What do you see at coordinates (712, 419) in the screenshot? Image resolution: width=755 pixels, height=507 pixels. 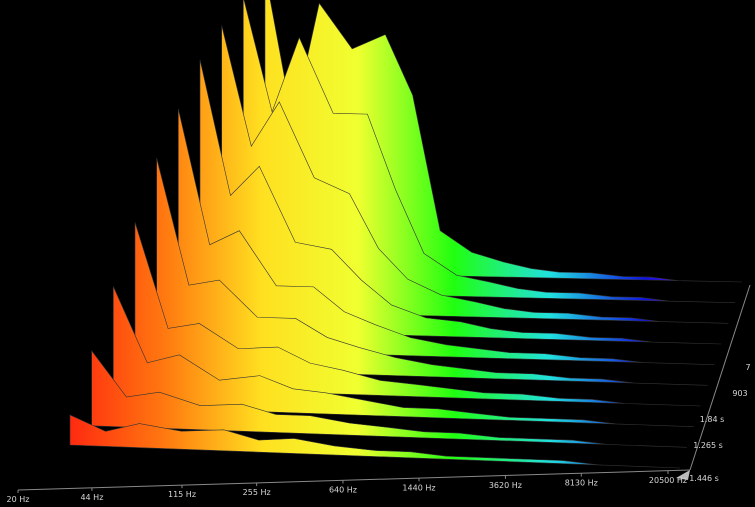 I see `time-tick-label: 1.84 s` at bounding box center [712, 419].